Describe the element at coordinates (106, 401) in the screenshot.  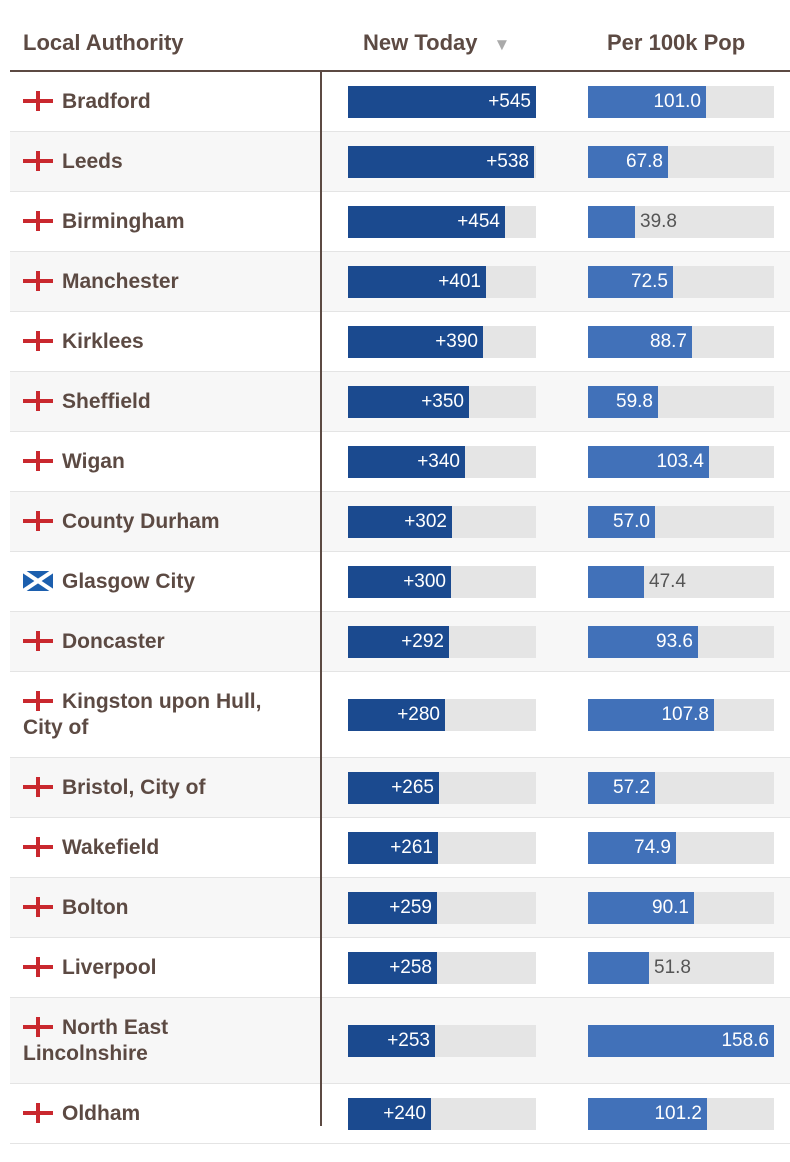
I see `local-authority-label: Sheffield` at that location.